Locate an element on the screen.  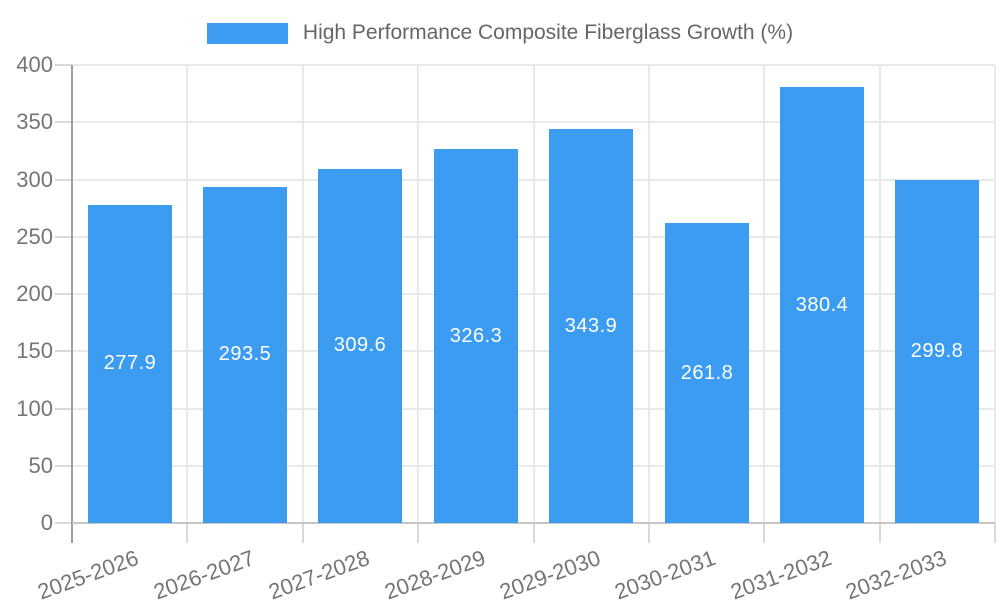
y-tick-label: 150 is located at coordinates (34, 350).